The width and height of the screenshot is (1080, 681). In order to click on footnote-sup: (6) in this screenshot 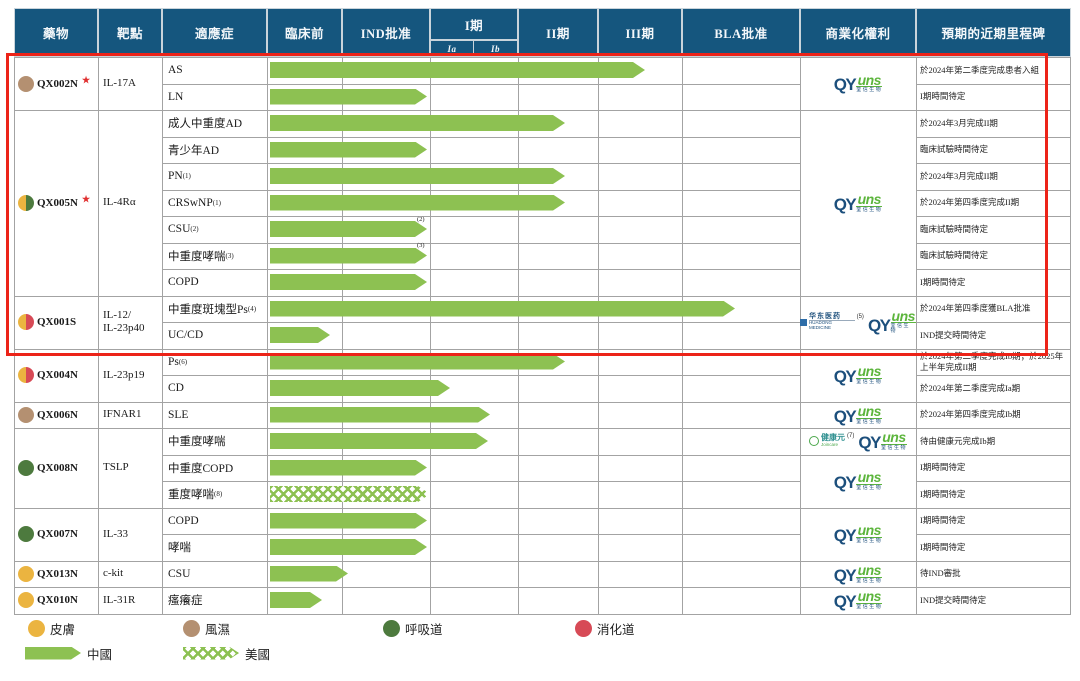, I will do `click(183, 361)`.